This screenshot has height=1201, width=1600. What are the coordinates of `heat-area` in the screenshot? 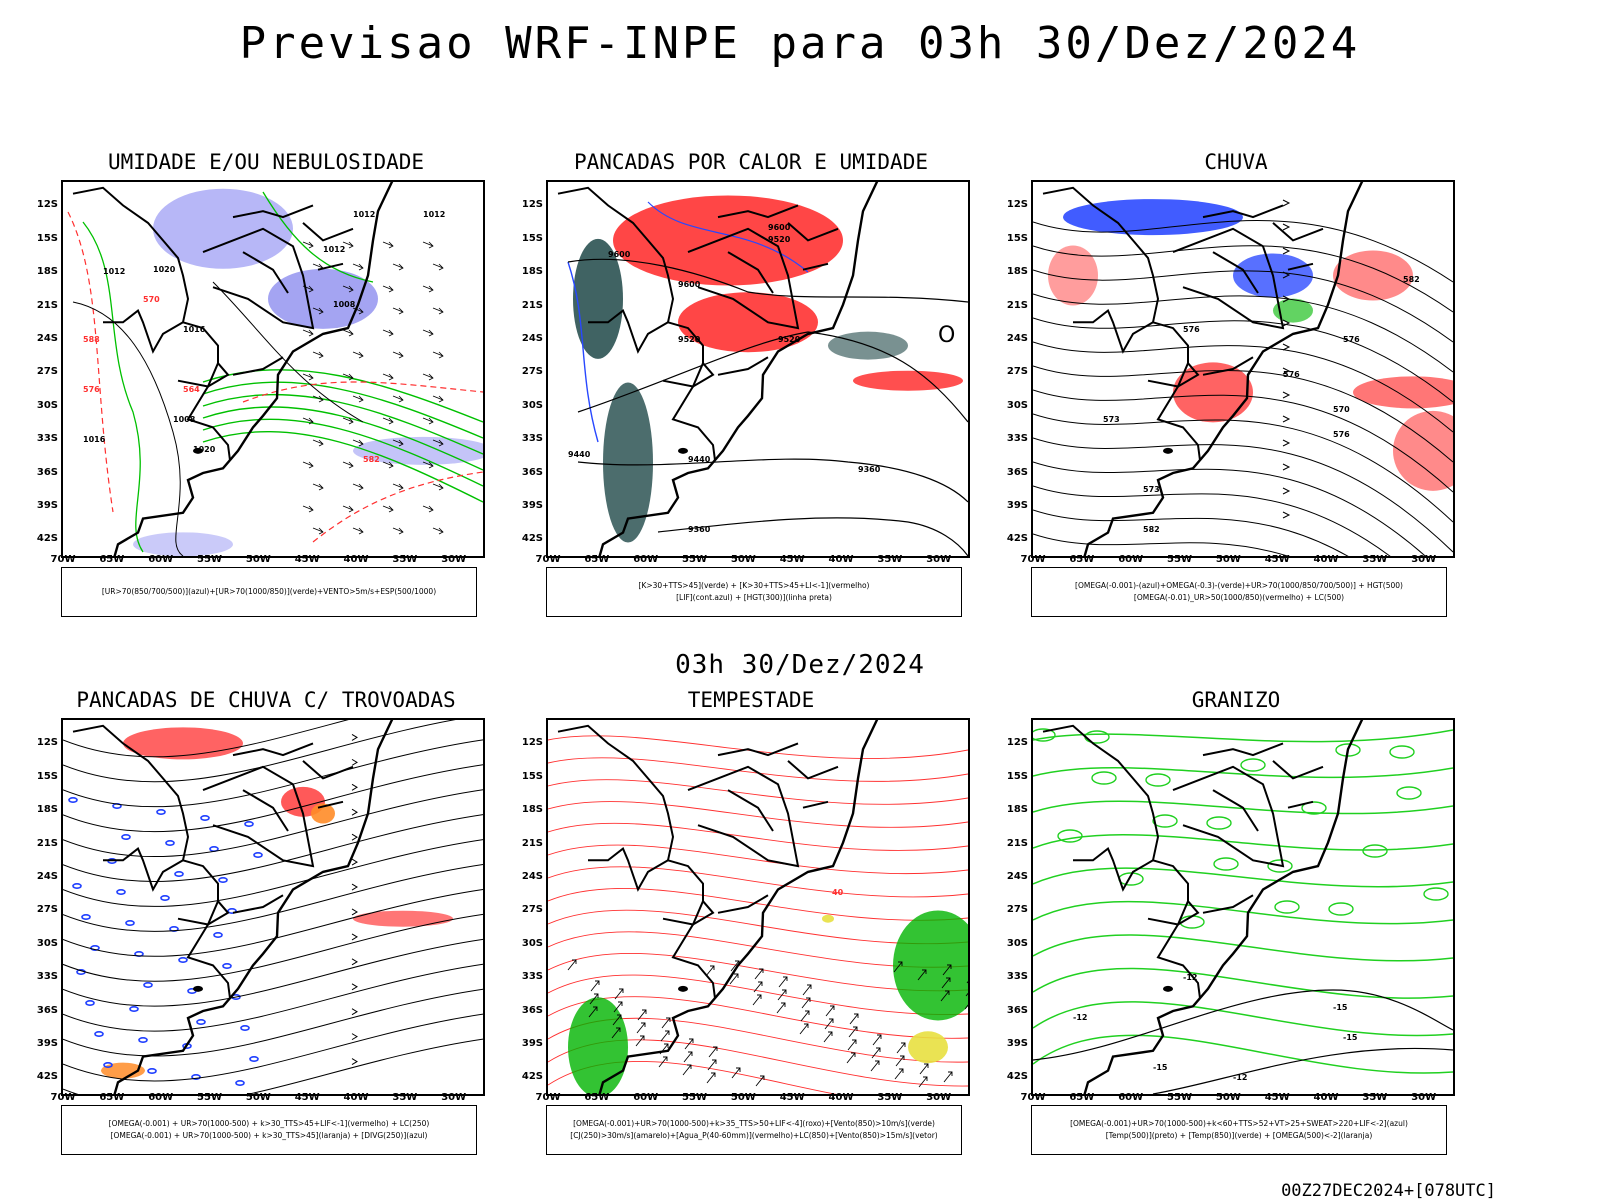 It's located at (628, 462).